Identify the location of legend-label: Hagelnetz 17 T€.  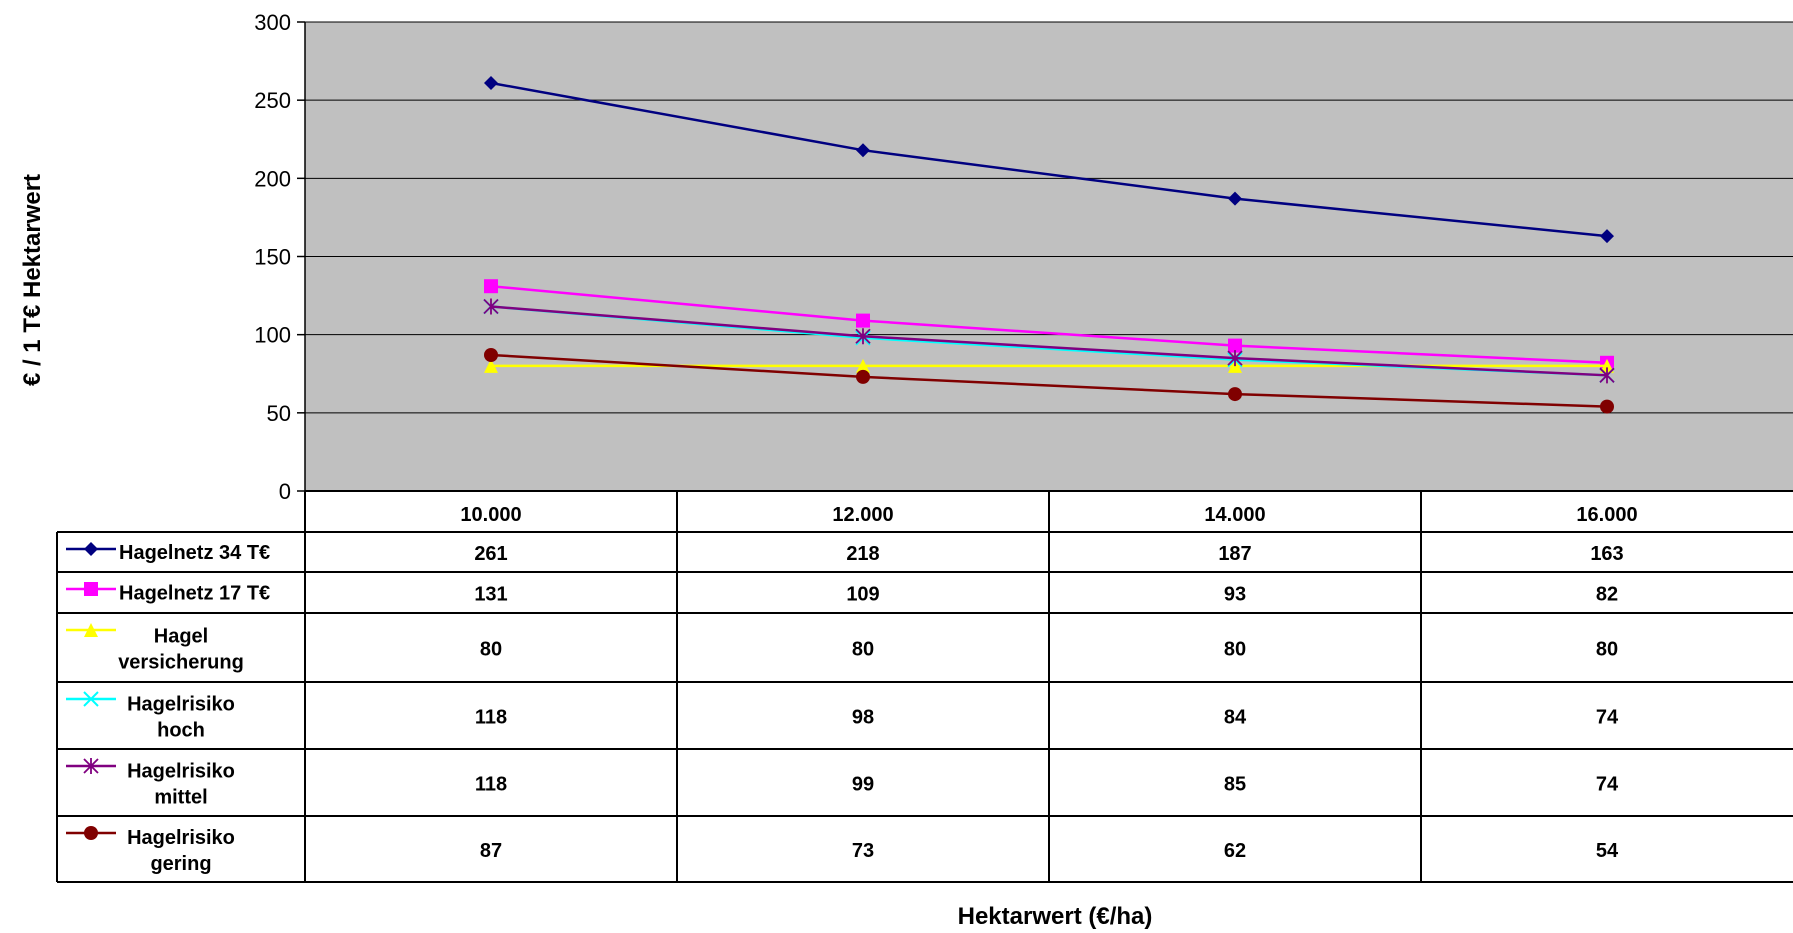
(194, 594).